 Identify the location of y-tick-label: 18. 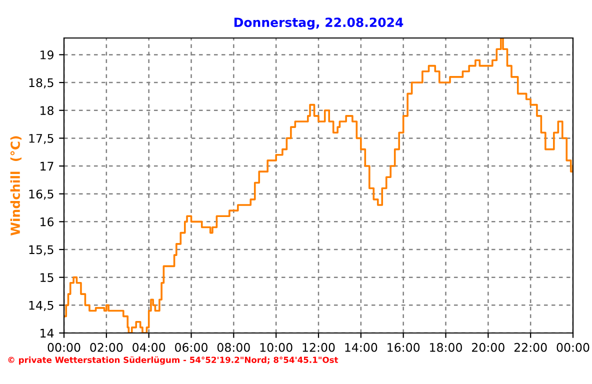
(47, 111).